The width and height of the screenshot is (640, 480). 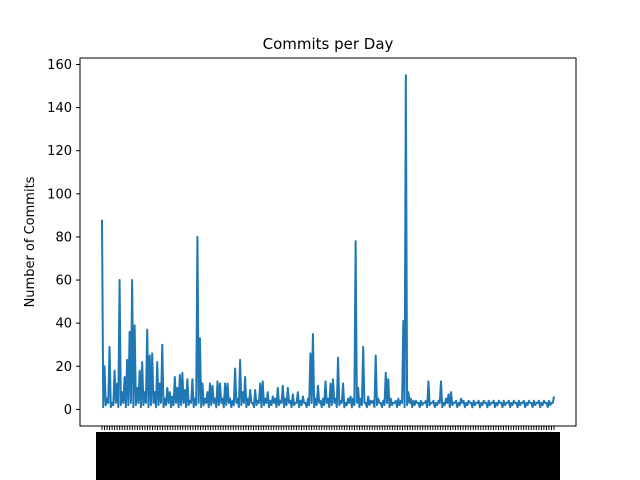 What do you see at coordinates (63, 324) in the screenshot?
I see `y-tick-label: 40` at bounding box center [63, 324].